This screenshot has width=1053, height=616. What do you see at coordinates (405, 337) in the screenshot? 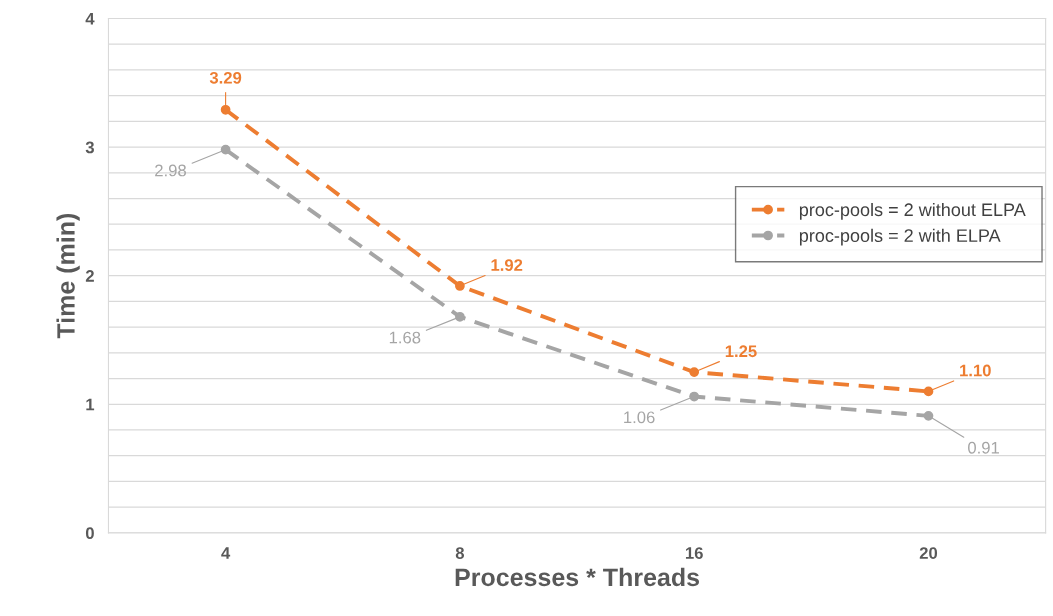
I see `data-label: 1.68` at bounding box center [405, 337].